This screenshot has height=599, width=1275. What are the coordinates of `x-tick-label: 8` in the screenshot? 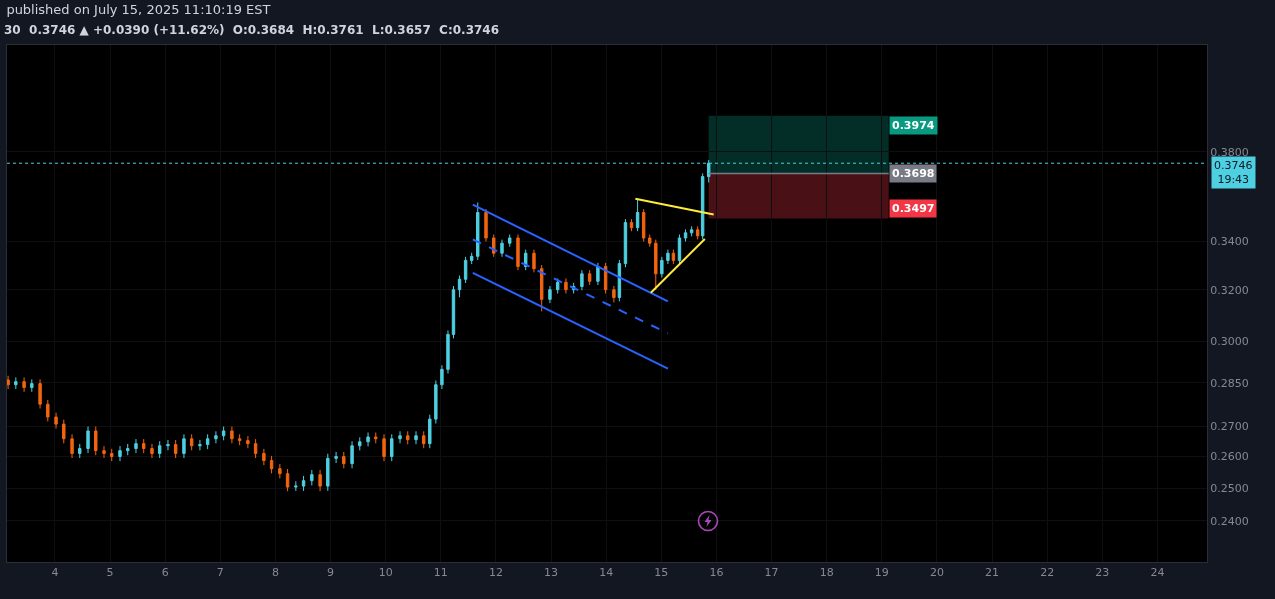 It's located at (275, 573).